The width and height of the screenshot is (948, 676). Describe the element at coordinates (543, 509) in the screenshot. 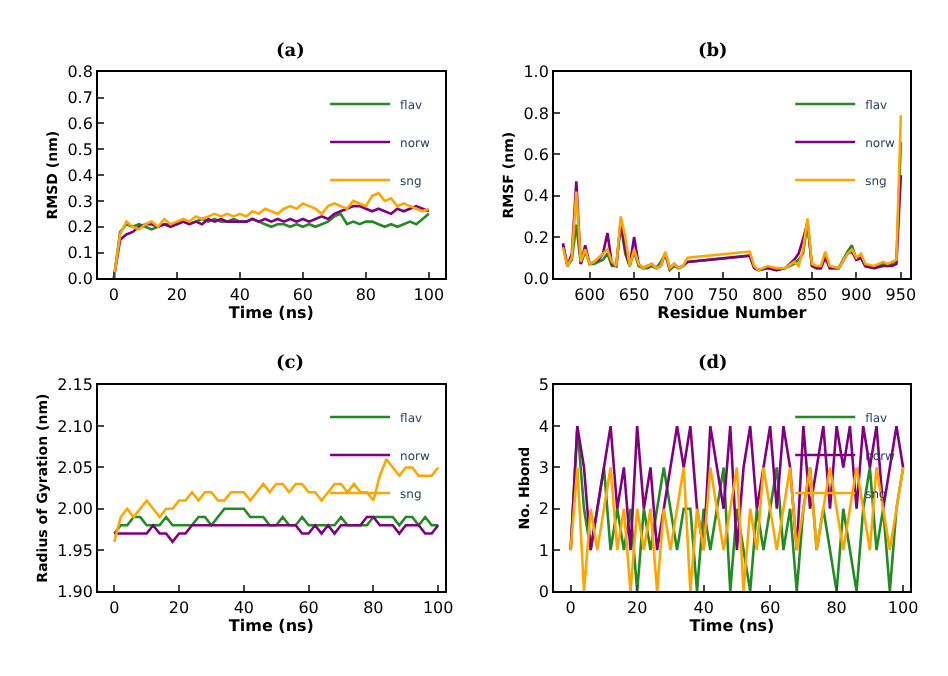

I see `y-tick-label: 2` at that location.